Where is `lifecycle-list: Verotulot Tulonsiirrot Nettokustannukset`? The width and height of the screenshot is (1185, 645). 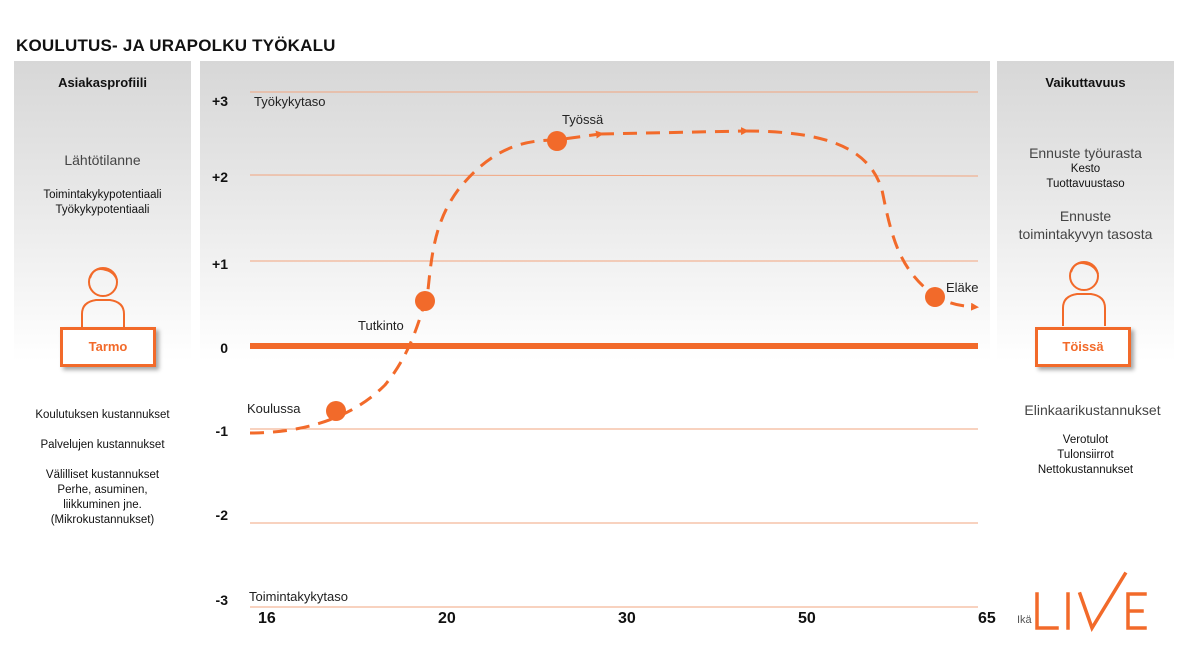
lifecycle-list: Verotulot Tulonsiirrot Nettokustannukset is located at coordinates (1085, 455).